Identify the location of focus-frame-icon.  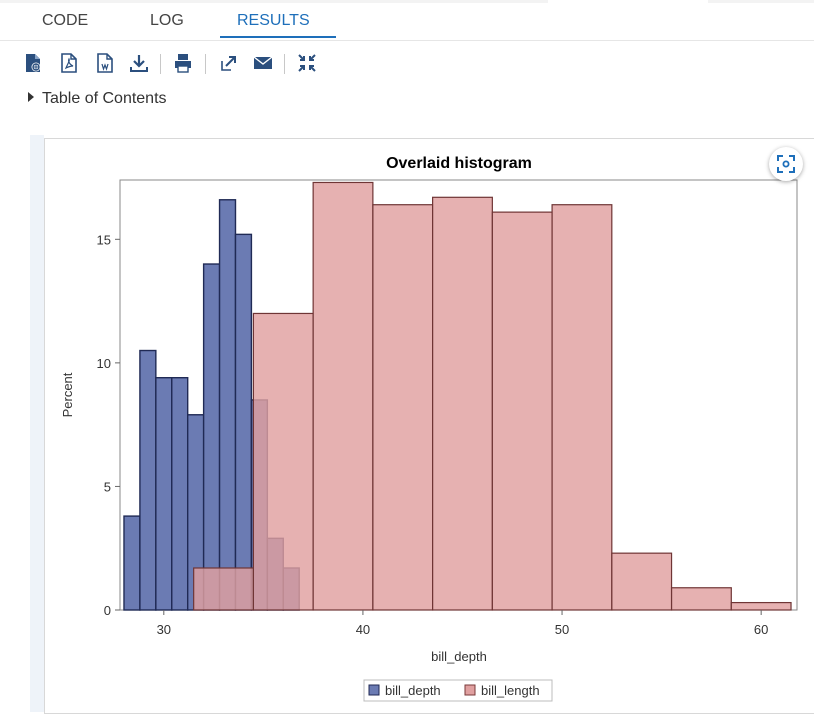
(786, 164).